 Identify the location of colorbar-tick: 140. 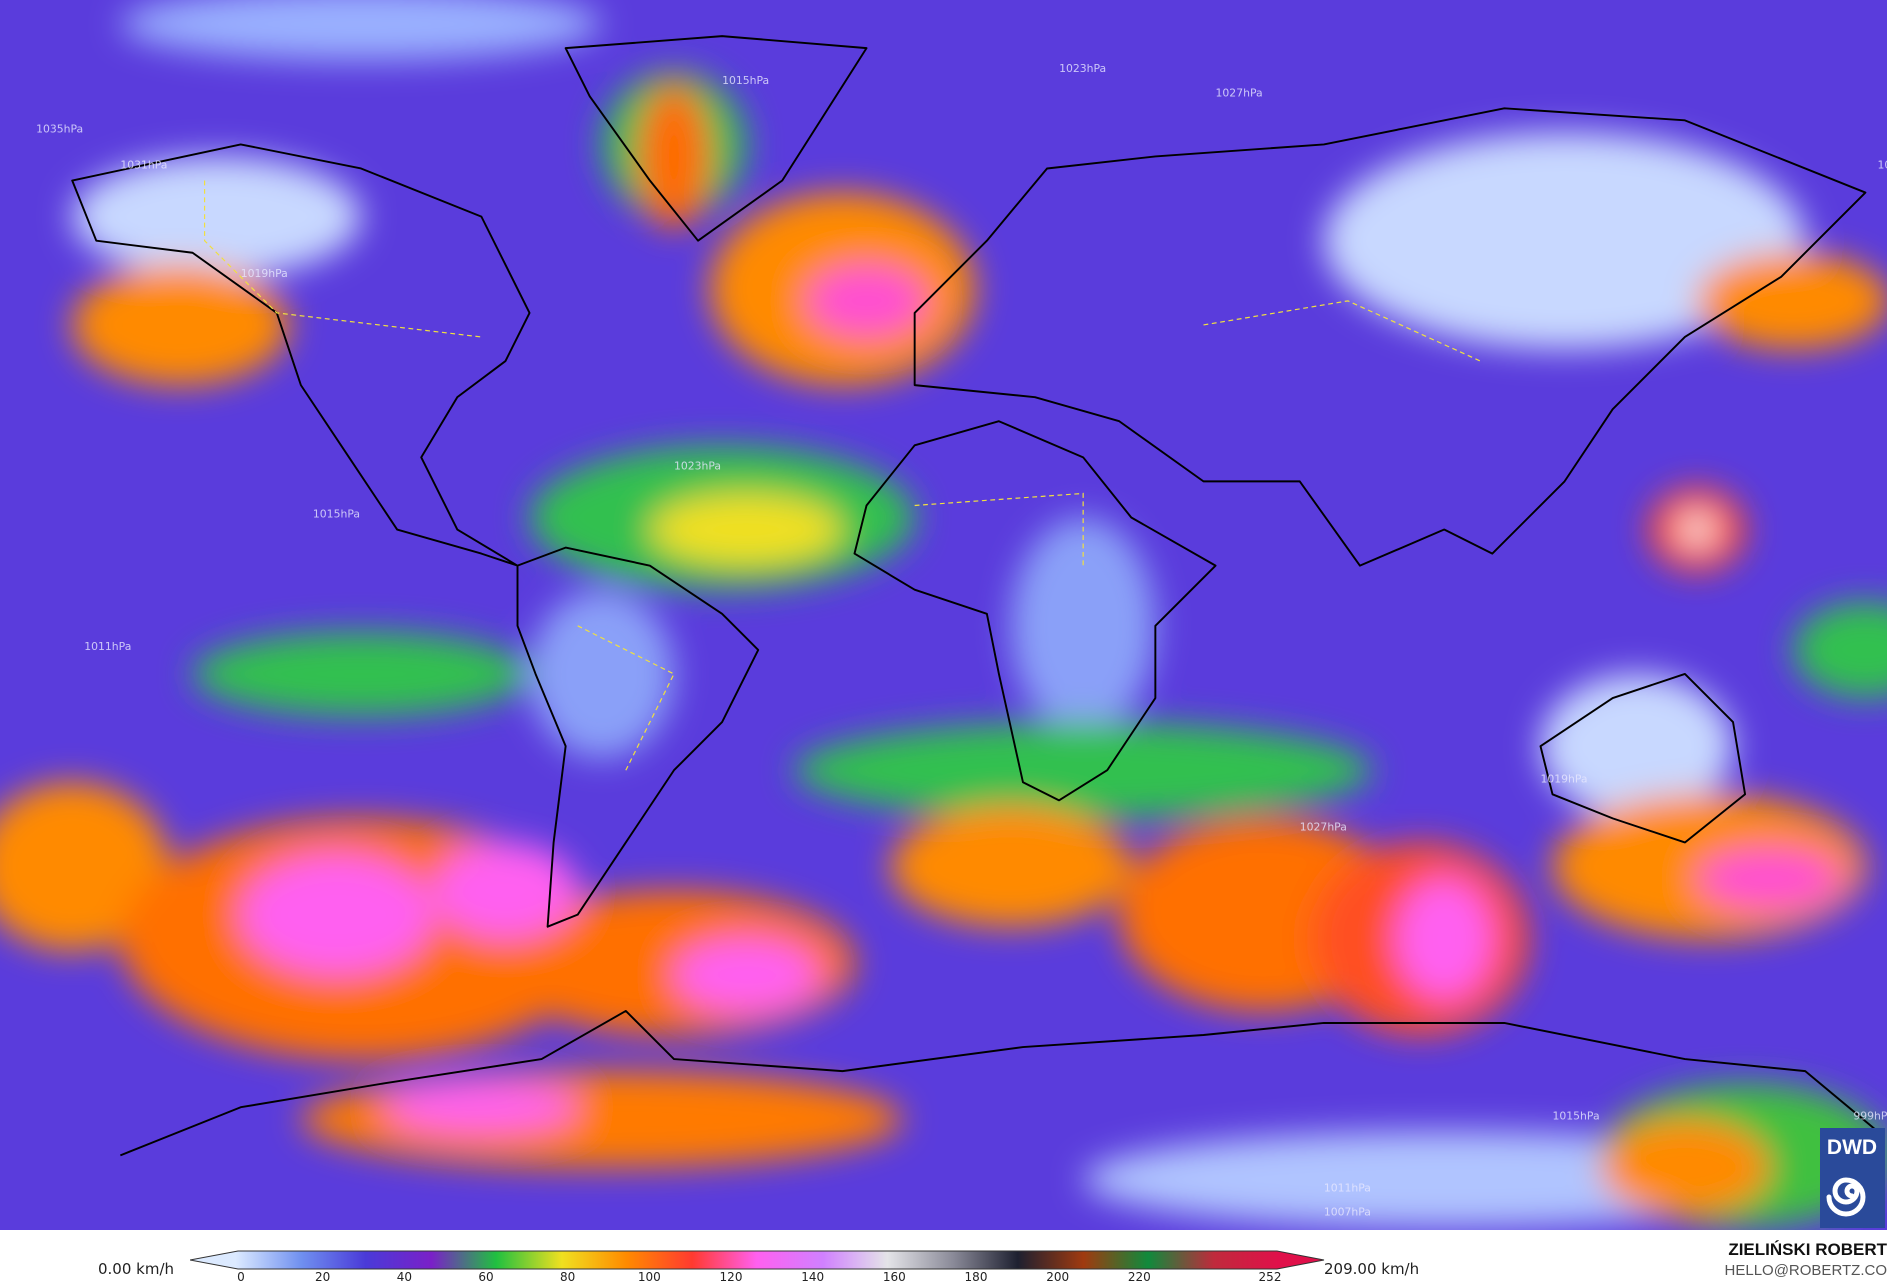
(813, 1277).